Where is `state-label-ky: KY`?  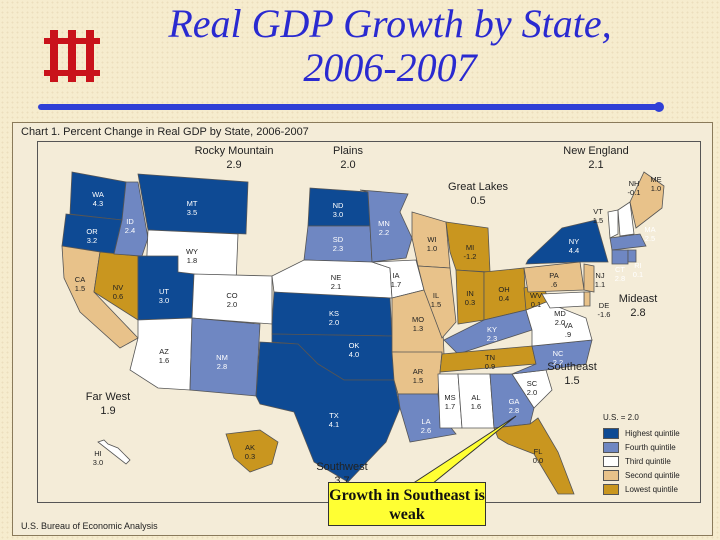 state-label-ky: KY is located at coordinates (492, 329).